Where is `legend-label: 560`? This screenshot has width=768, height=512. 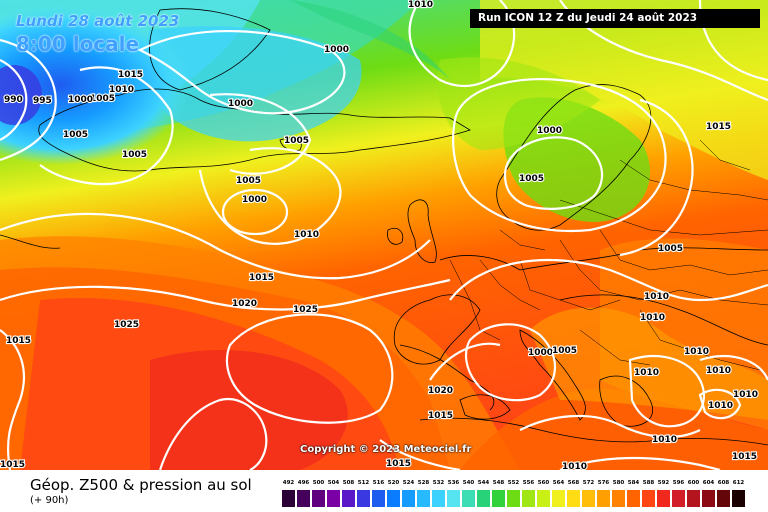
legend-label: 560 is located at coordinates (543, 483).